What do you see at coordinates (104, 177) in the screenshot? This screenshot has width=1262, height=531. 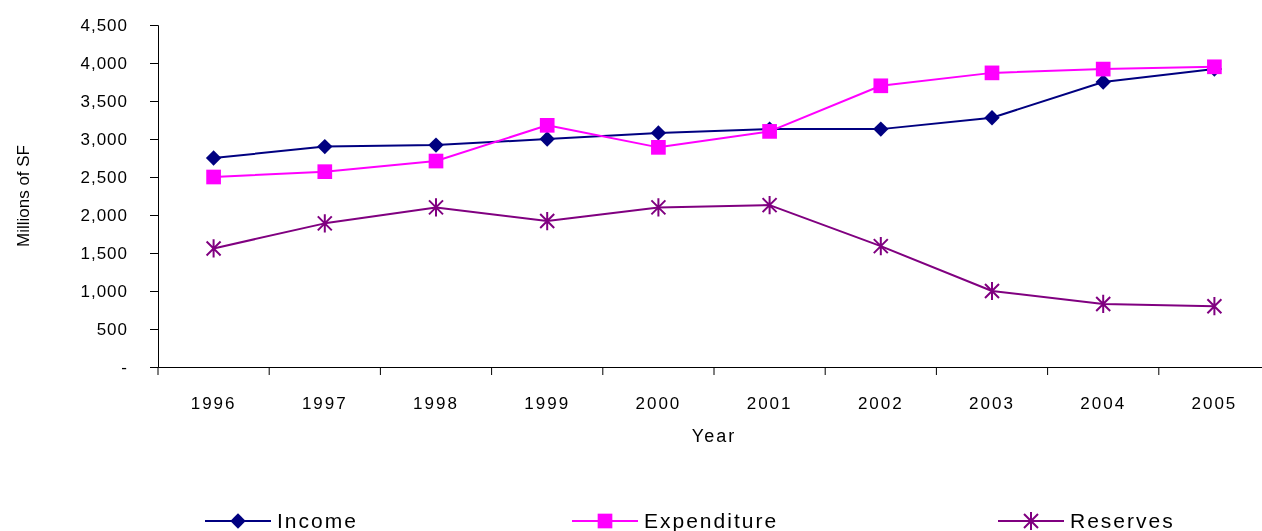 I see `y-tick-label: 2,500` at bounding box center [104, 177].